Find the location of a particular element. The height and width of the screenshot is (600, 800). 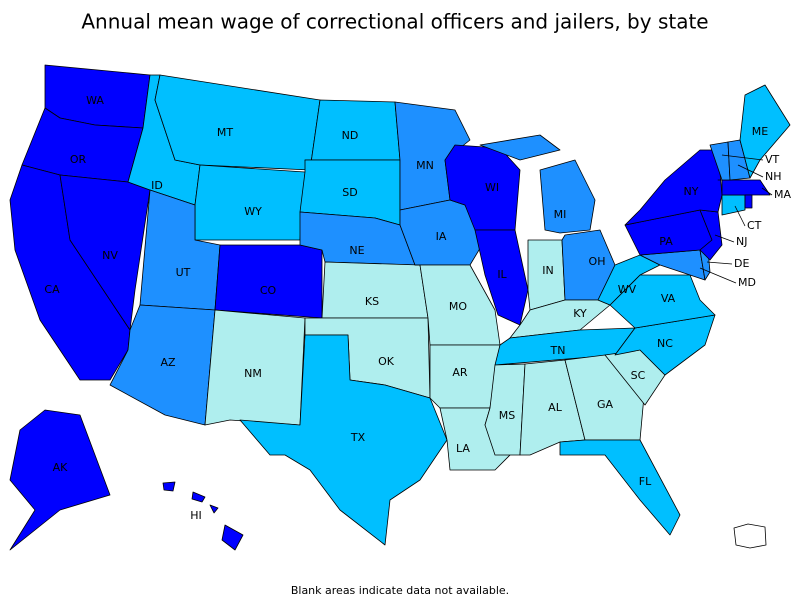

state-label: AL is located at coordinates (555, 407).